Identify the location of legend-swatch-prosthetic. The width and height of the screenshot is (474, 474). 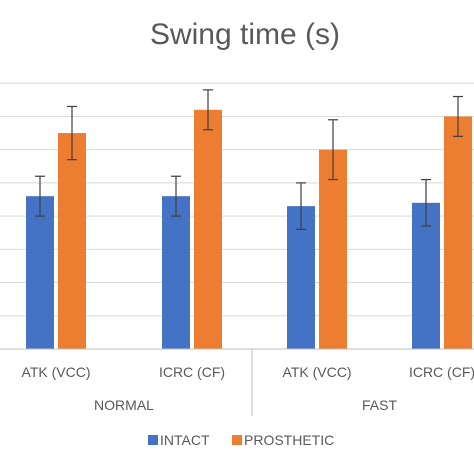
(237, 440).